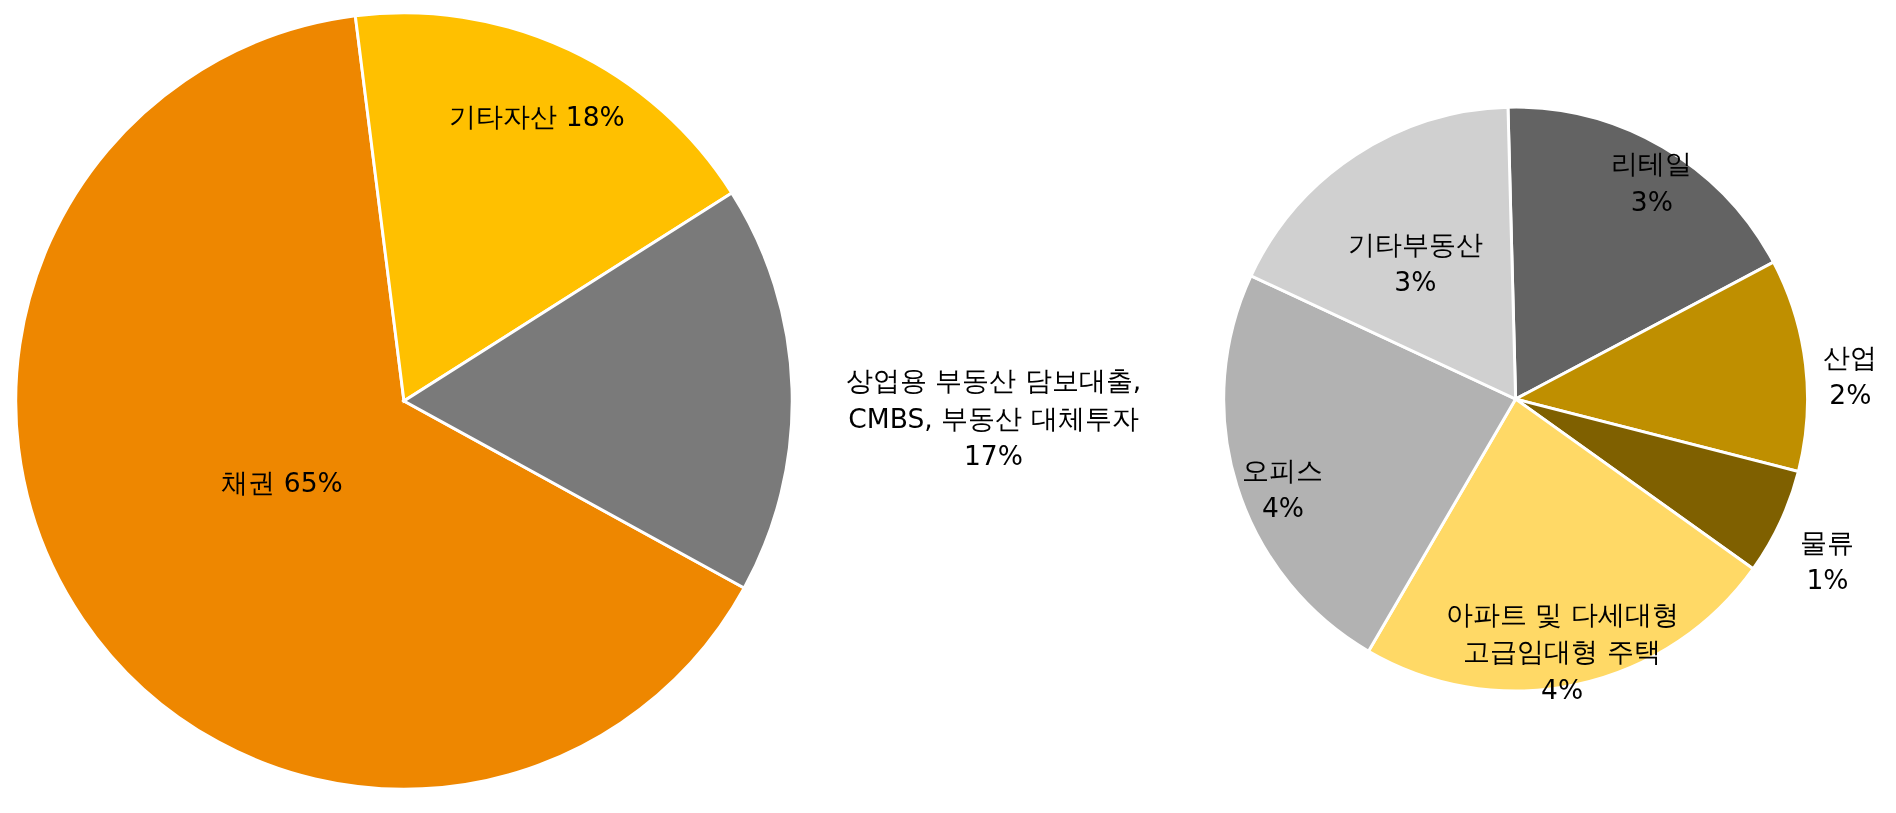 The height and width of the screenshot is (813, 1896). What do you see at coordinates (1283, 470) in the screenshot?
I see `slice-label: 오피스` at bounding box center [1283, 470].